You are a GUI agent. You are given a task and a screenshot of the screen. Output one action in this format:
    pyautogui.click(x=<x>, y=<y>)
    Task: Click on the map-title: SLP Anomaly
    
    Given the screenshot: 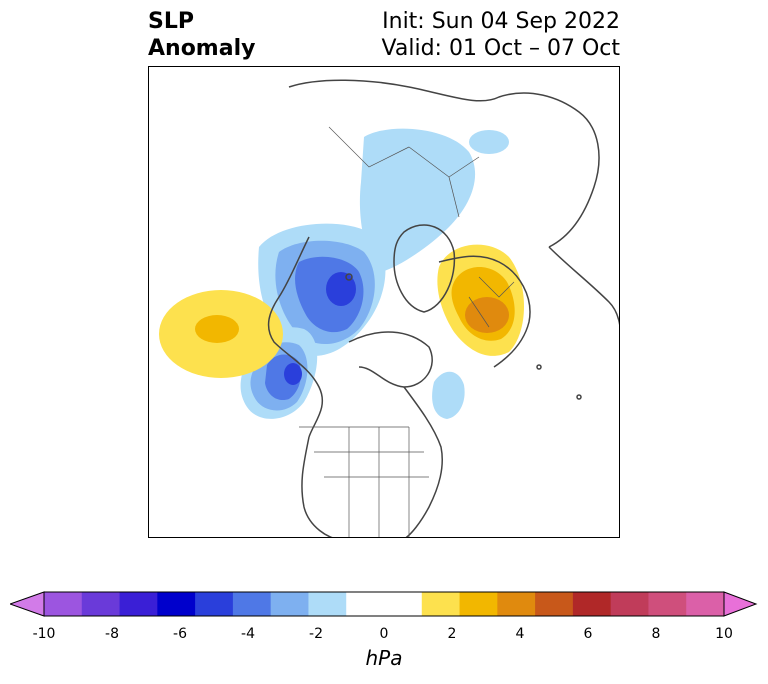 What is the action you would take?
    pyautogui.click(x=201, y=35)
    